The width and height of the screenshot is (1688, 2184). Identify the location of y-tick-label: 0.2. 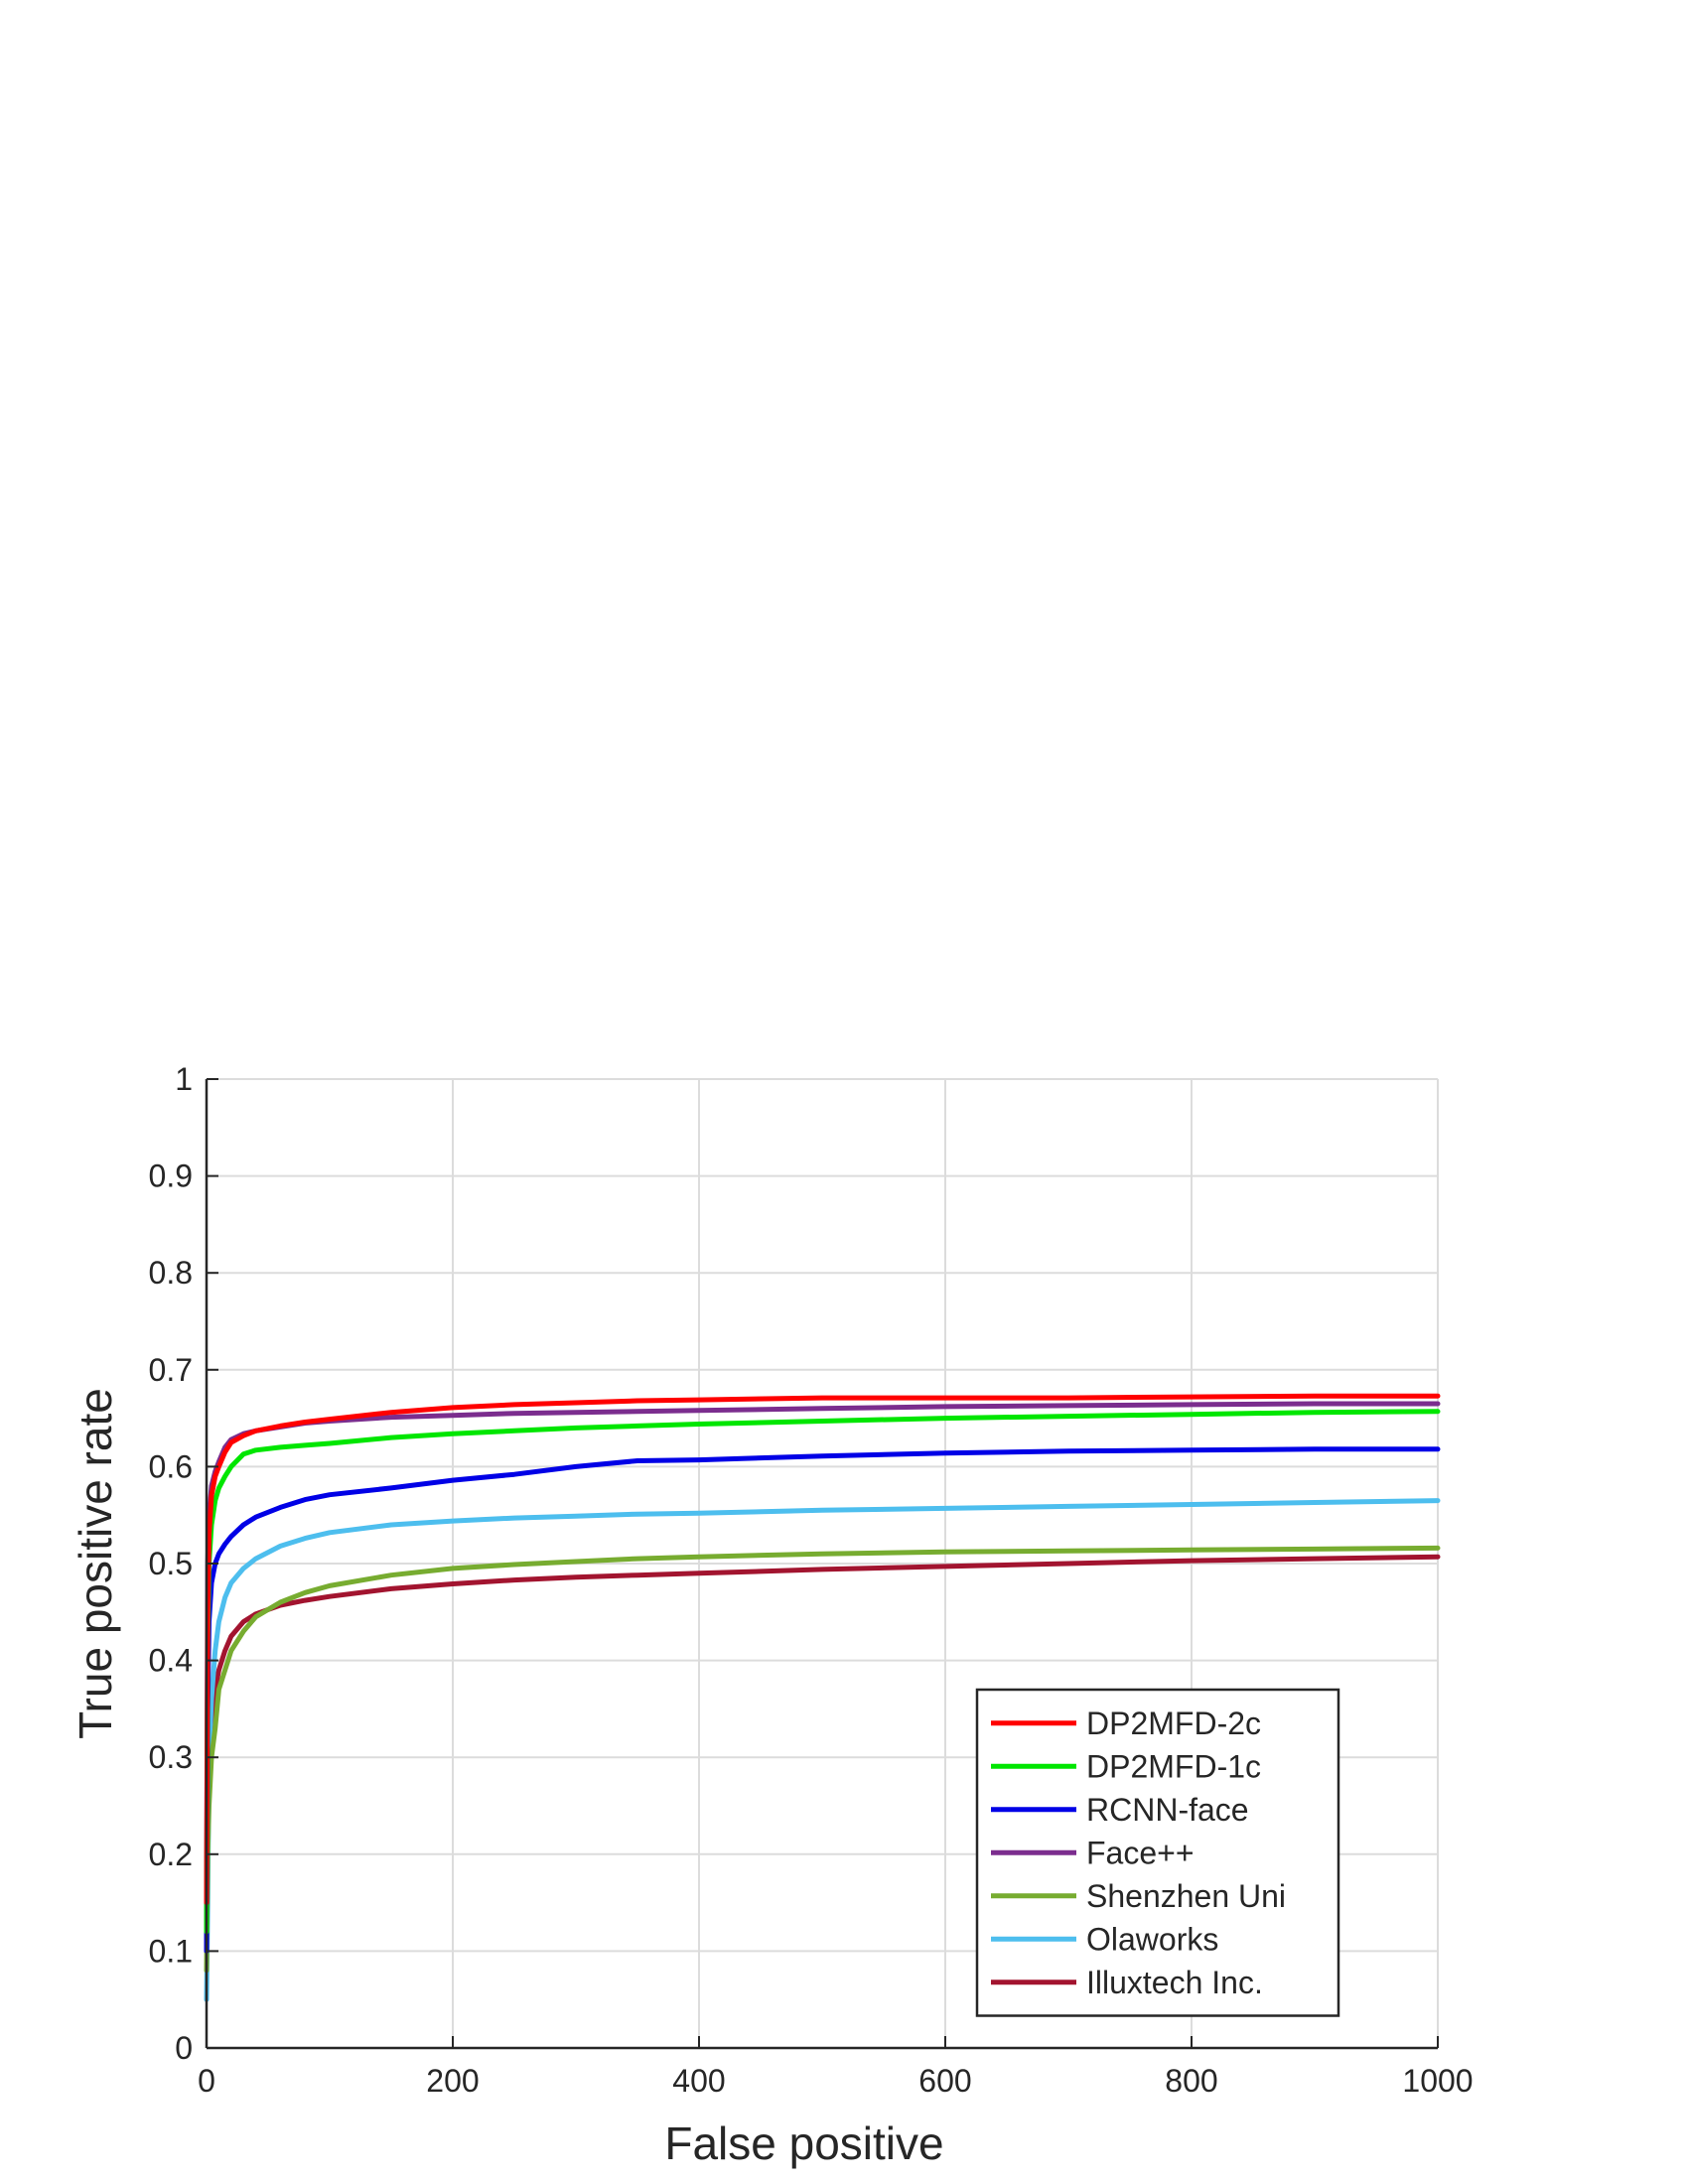
(171, 1854).